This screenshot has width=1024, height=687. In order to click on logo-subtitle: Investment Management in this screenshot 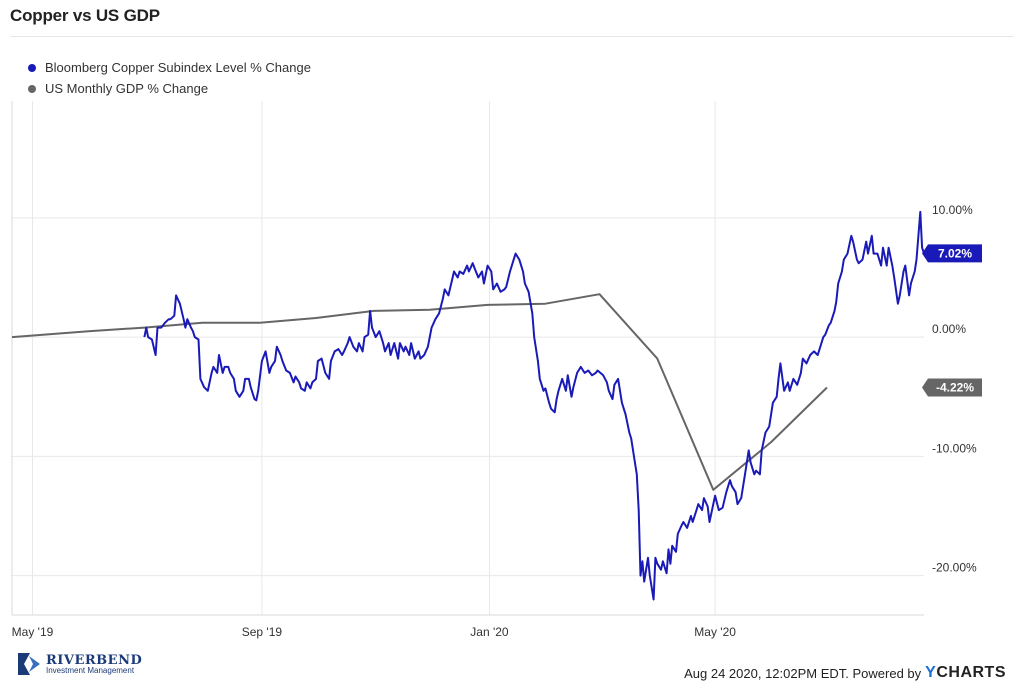, I will do `click(90, 670)`.